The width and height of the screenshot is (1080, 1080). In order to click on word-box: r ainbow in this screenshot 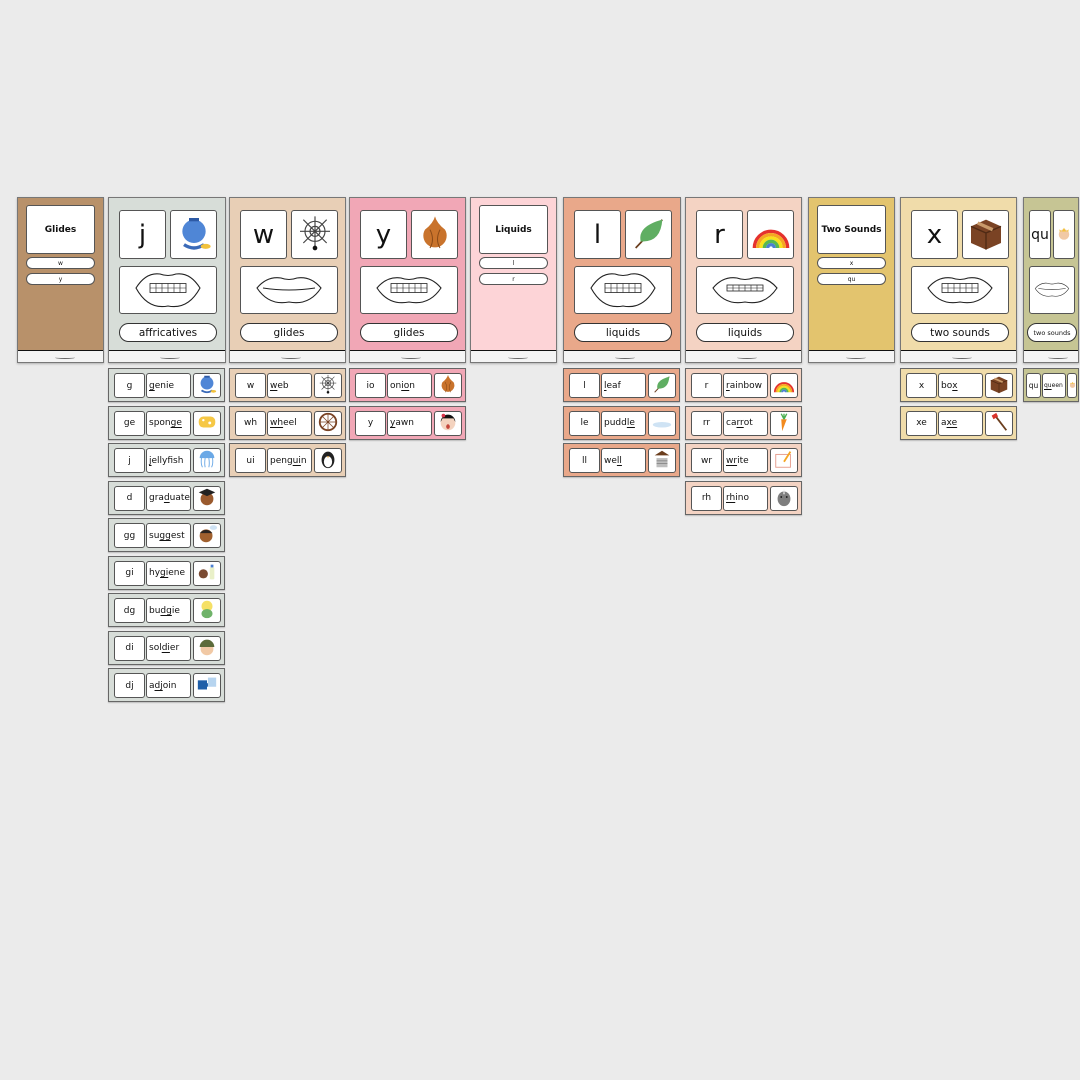, I will do `click(745, 385)`.